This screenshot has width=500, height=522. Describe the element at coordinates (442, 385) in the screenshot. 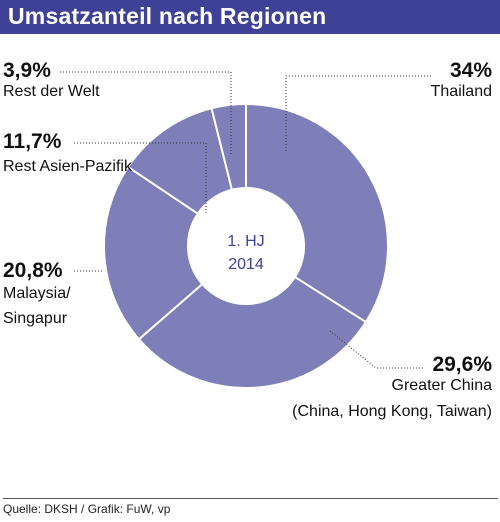

I see `slice-category-label: Greater China` at that location.